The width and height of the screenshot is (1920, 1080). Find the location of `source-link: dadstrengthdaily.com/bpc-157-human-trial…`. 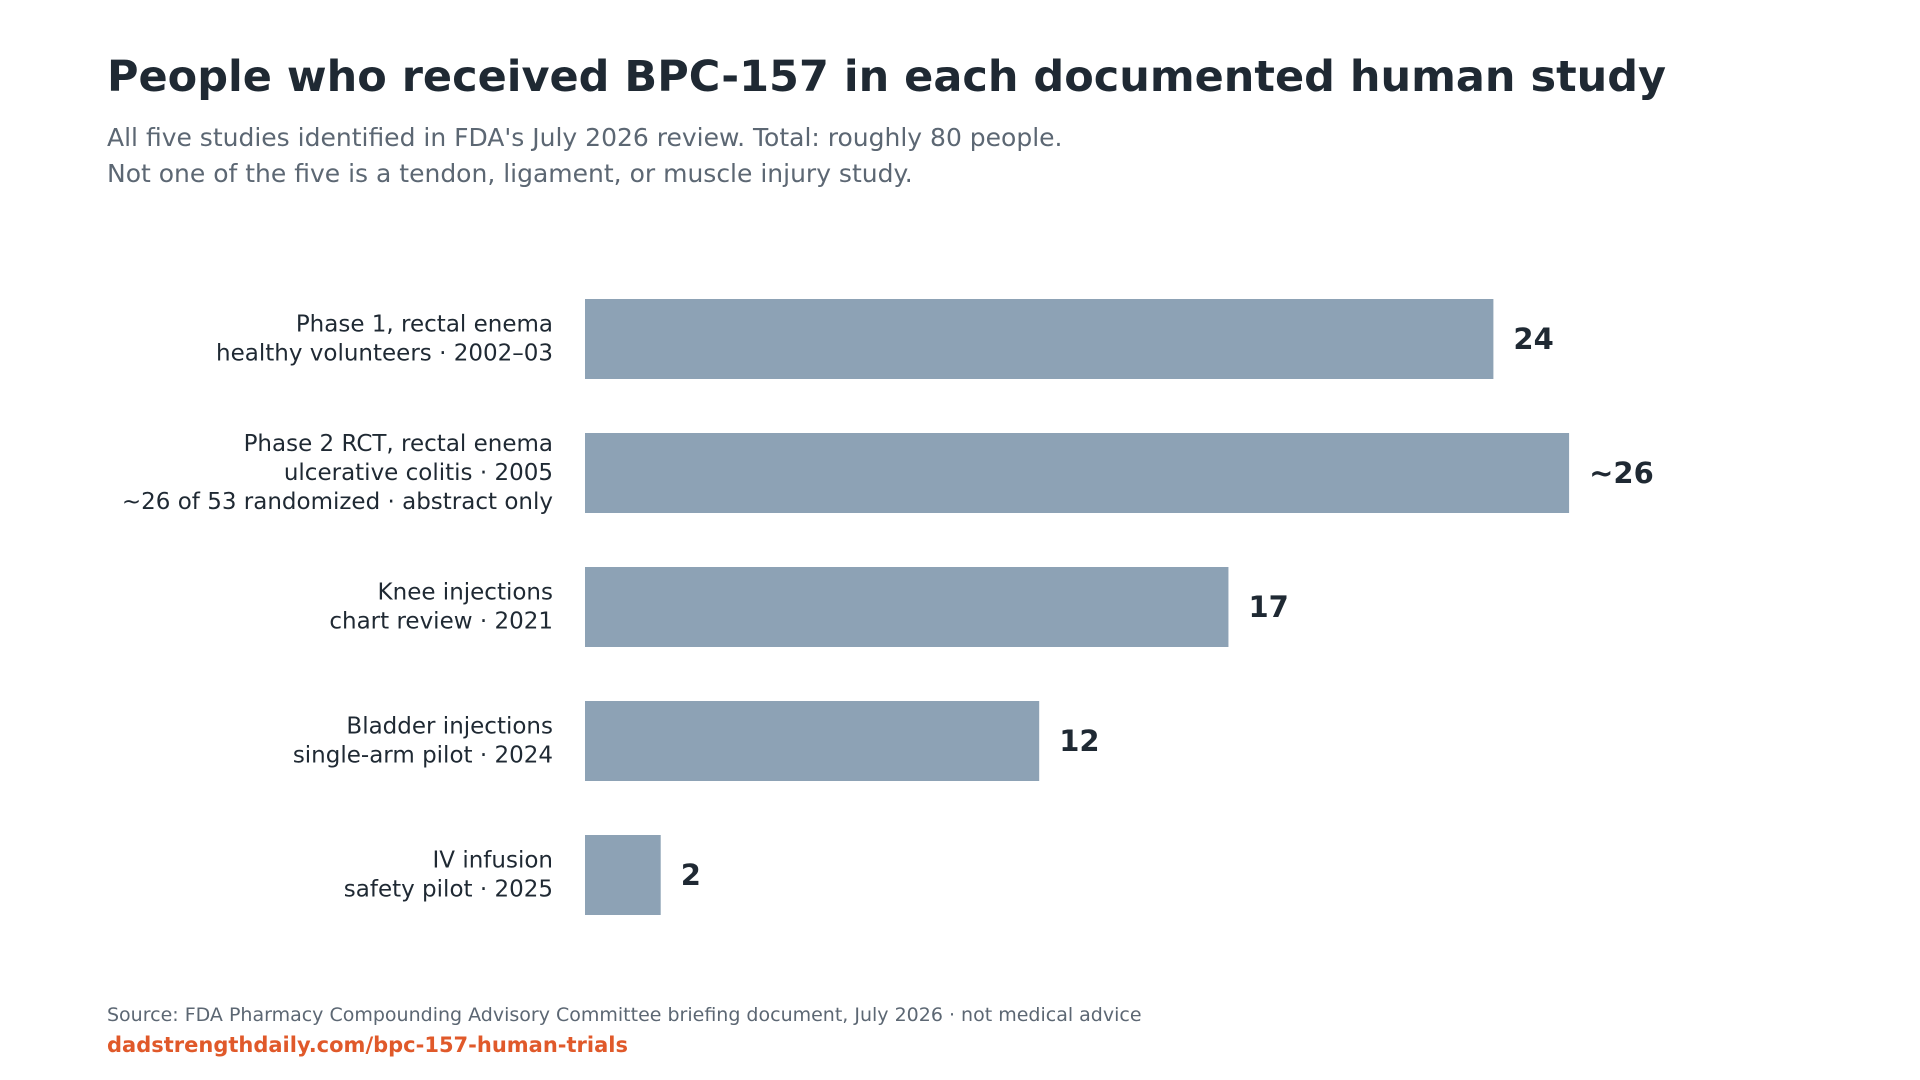

source-link: dadstrengthdaily.com/bpc-157-human-trial… is located at coordinates (367, 1045).